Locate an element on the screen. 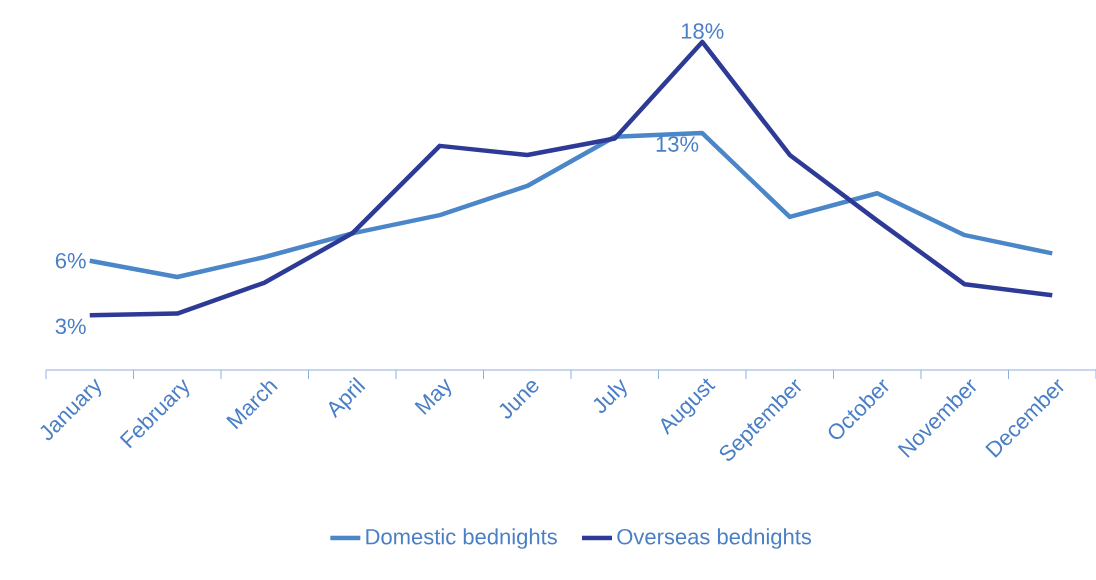  data-label: 6% is located at coordinates (70, 260).